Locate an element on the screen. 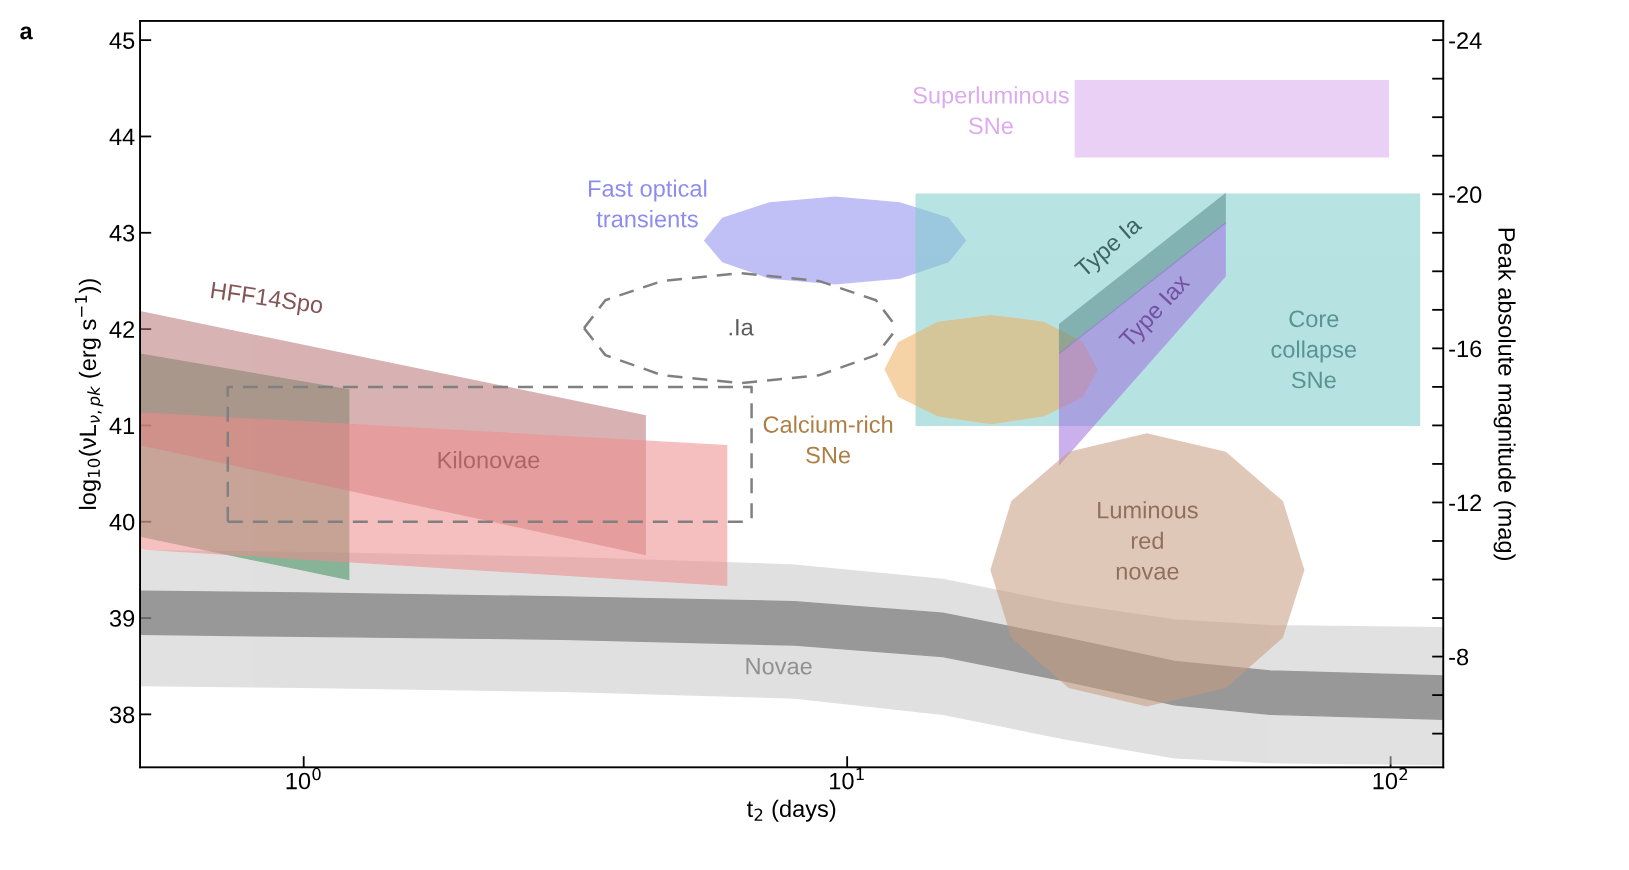  text: HFF14Spo is located at coordinates (267, 300).